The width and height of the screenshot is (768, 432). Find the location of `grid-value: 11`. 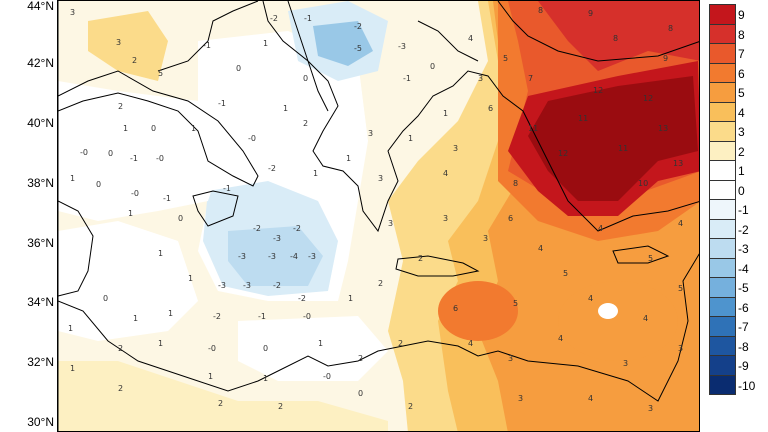

grid-value: 11 is located at coordinates (533, 128).